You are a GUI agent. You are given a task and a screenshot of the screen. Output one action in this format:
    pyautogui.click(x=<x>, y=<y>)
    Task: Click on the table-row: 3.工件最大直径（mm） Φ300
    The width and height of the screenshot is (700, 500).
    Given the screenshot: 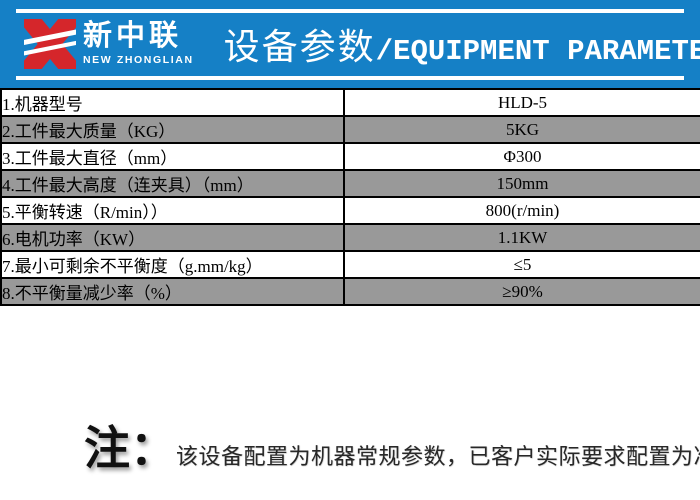 What is the action you would take?
    pyautogui.click(x=350, y=156)
    